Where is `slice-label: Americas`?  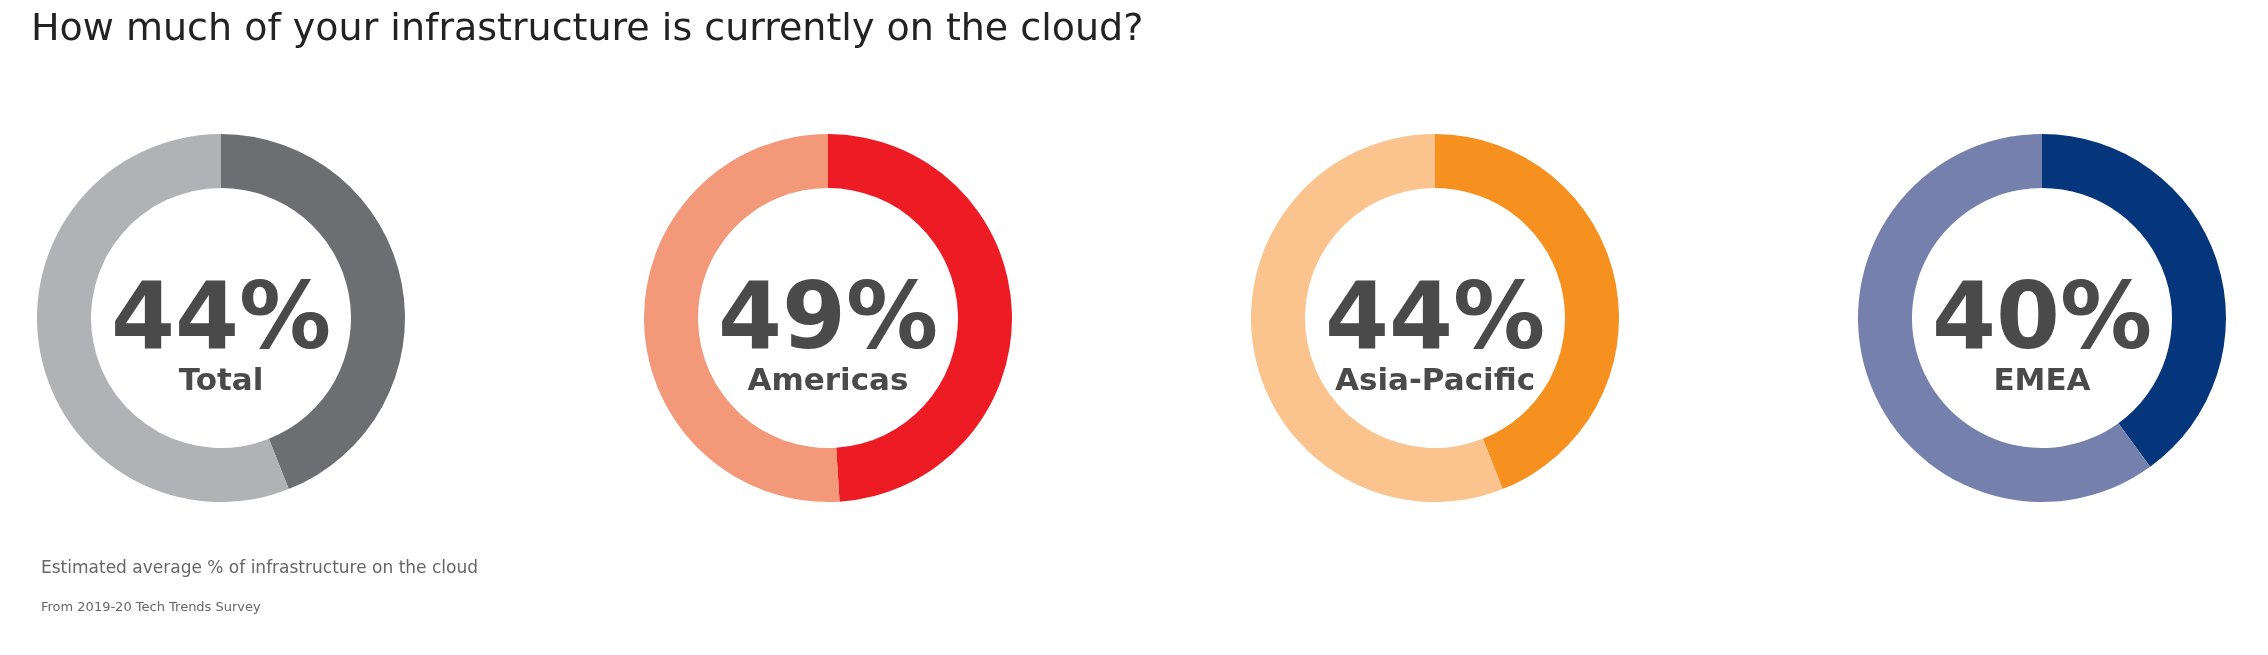 slice-label: Americas is located at coordinates (828, 379).